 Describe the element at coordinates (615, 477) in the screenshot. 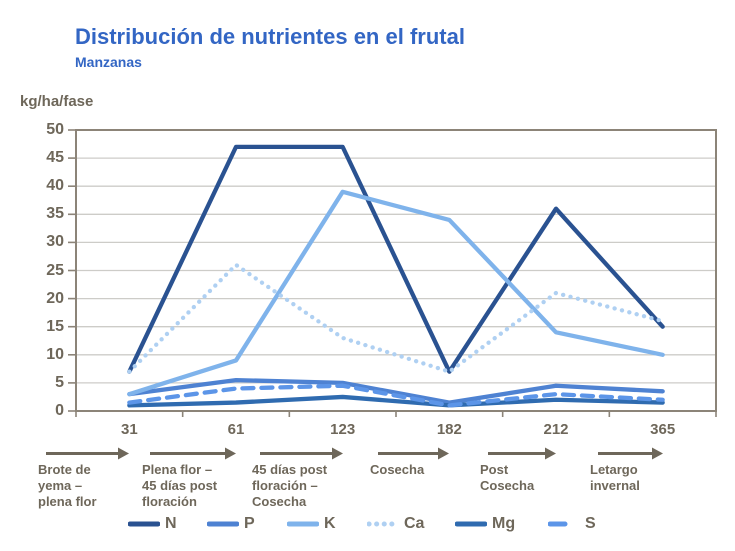

I see `phase-label: Letargo invernal` at that location.